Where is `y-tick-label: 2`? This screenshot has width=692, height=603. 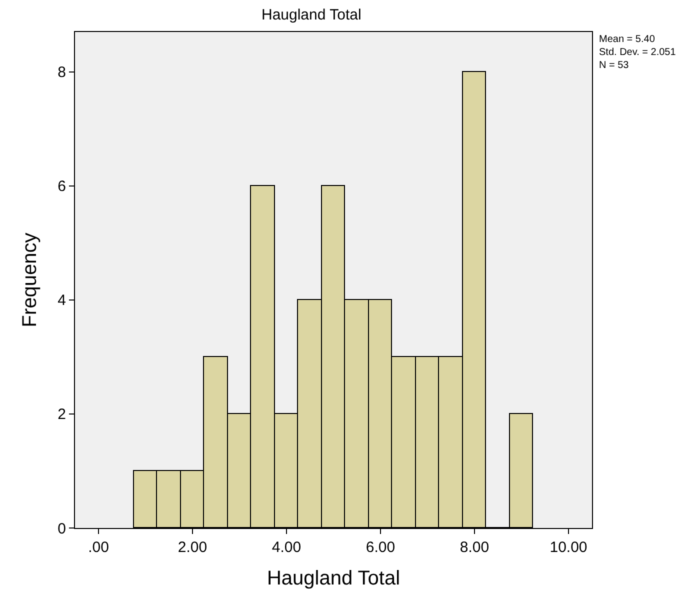
y-tick-label: 2 is located at coordinates (62, 415).